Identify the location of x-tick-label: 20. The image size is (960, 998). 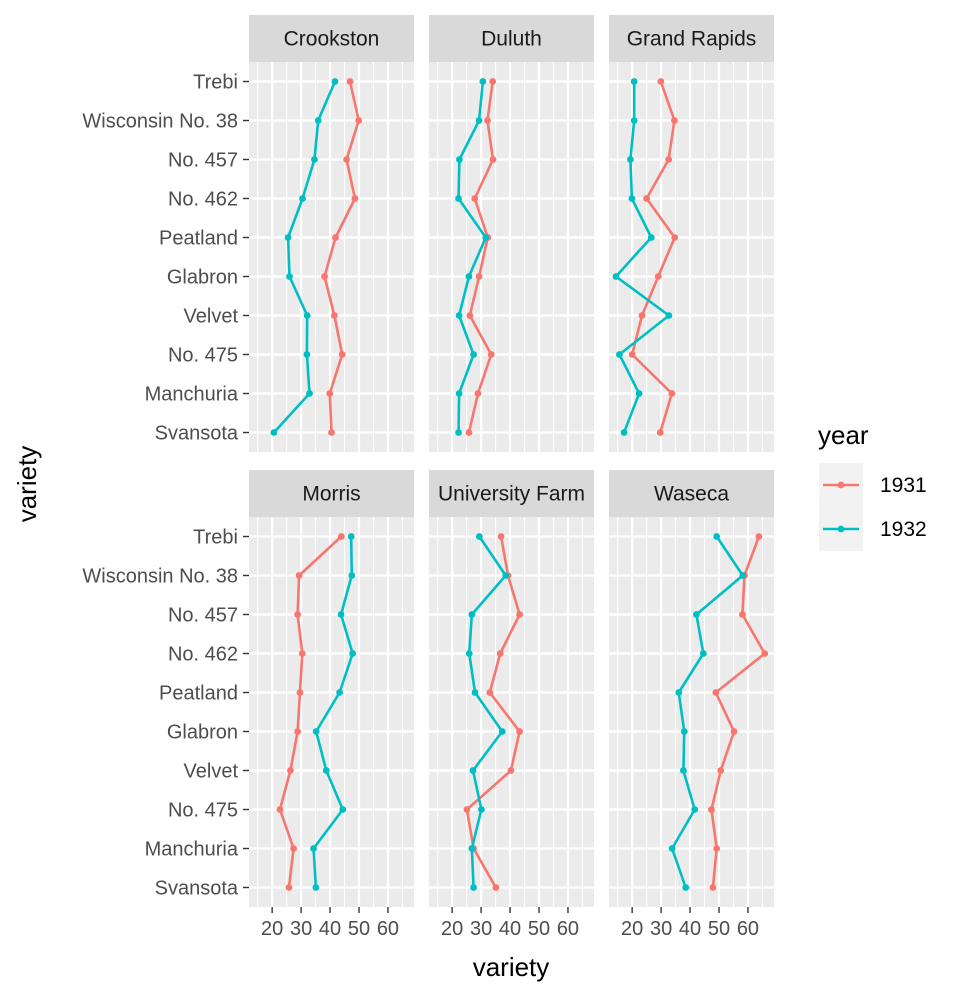
(272, 929).